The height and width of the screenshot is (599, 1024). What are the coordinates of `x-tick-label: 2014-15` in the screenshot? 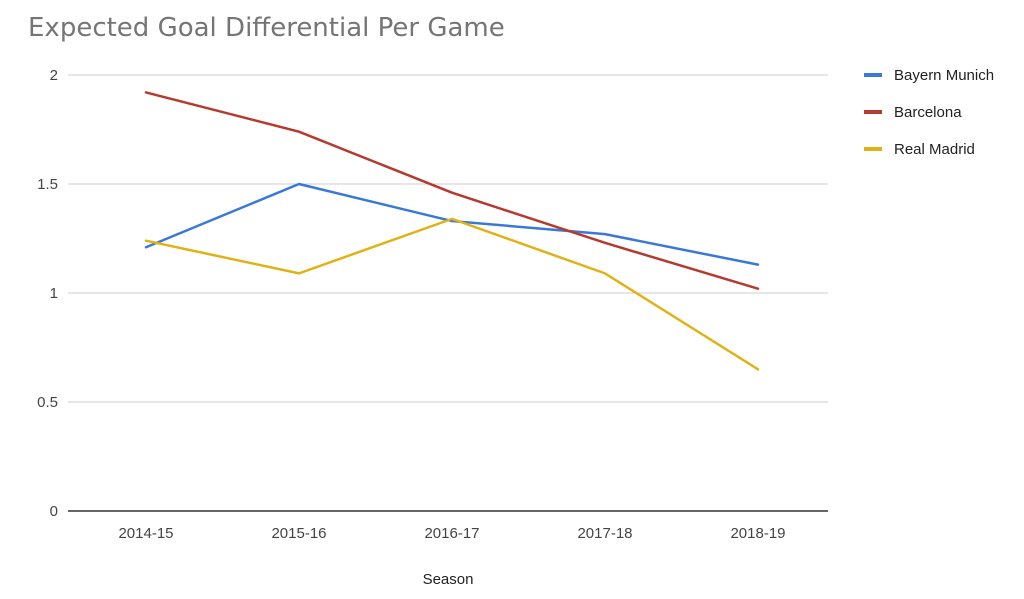 It's located at (145, 533).